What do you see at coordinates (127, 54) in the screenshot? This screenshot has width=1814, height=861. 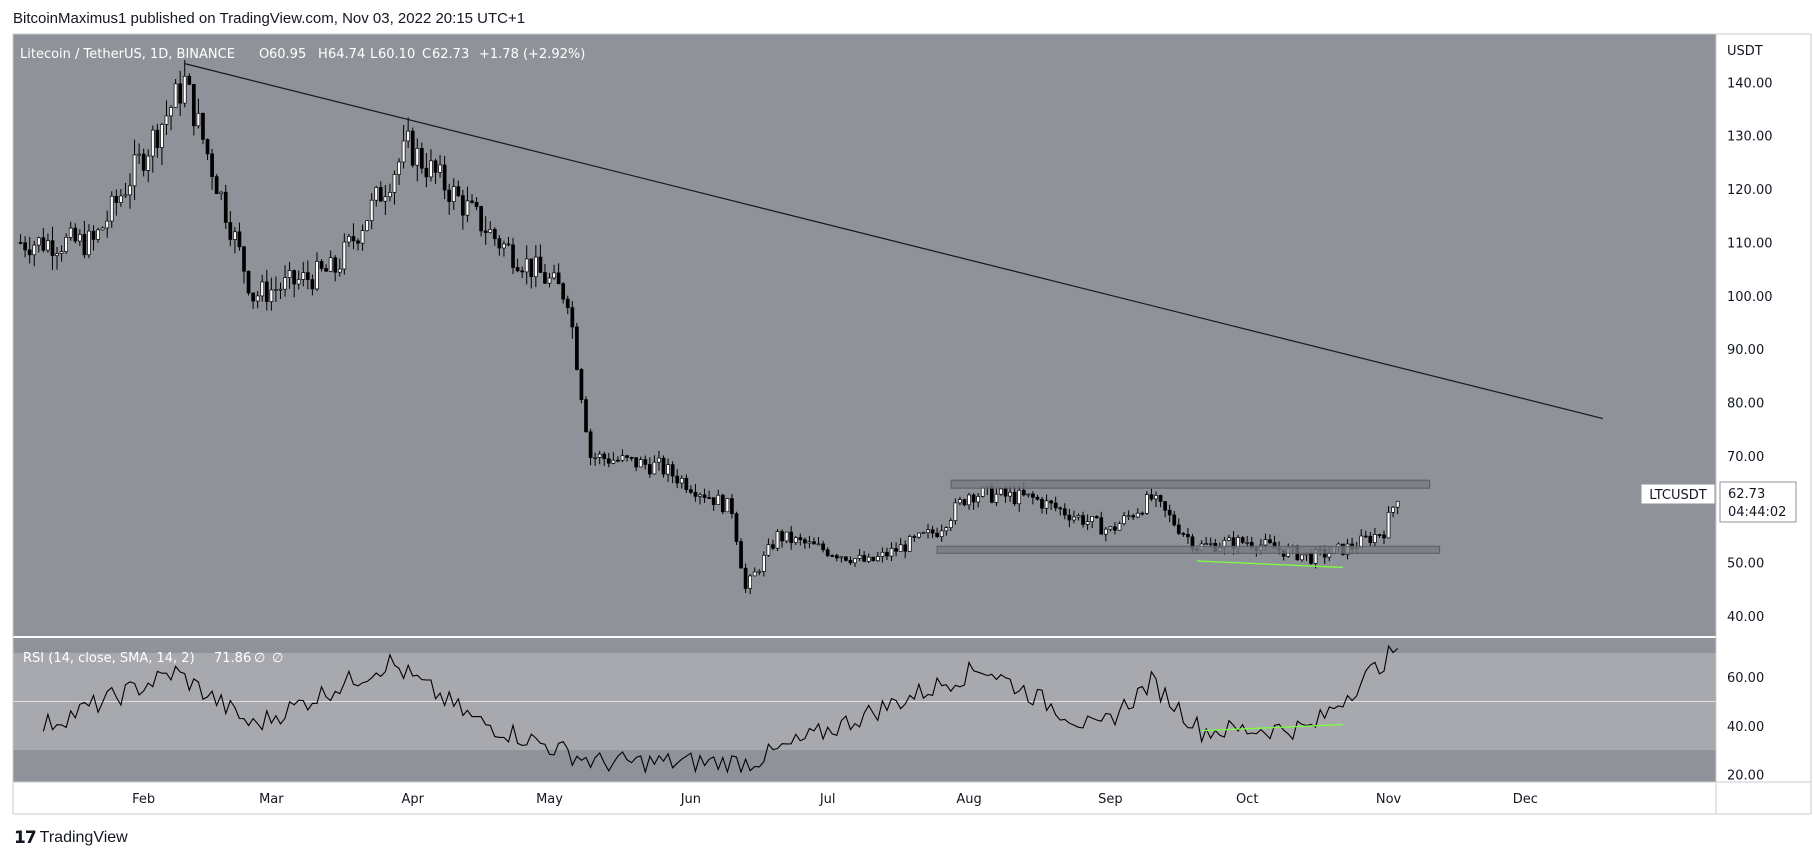 I see `symbol-name: Litecoin / TetherUS, 1D, BINANCE` at bounding box center [127, 54].